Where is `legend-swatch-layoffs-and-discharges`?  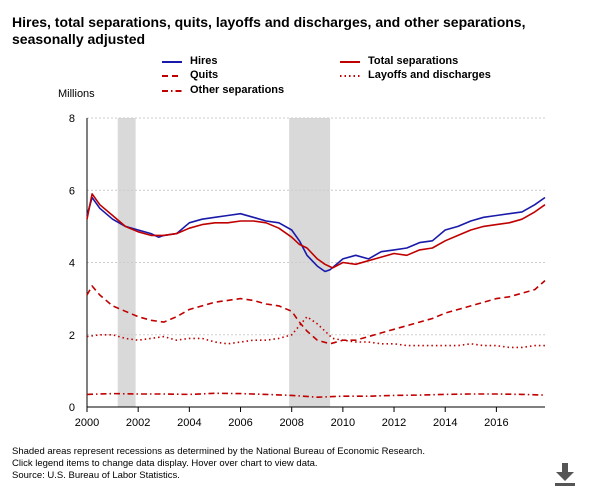
legend-swatch-layoffs-and-discharges is located at coordinates (350, 75).